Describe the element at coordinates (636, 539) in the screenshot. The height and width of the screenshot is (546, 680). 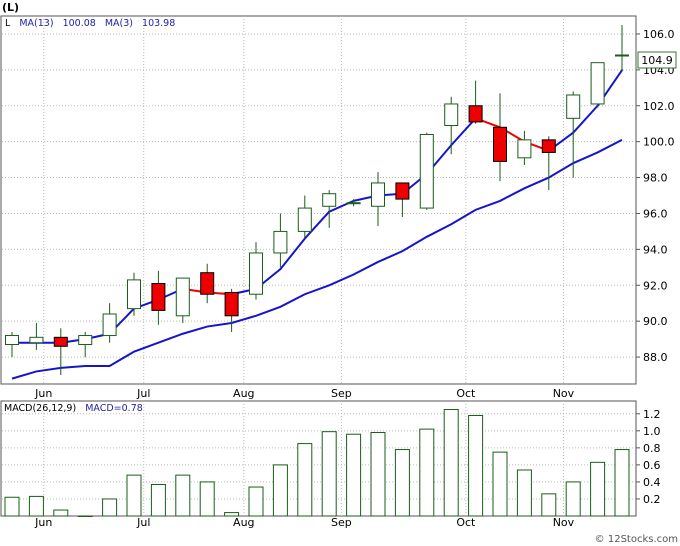
I see `watermark: © 12Stocks.com` at that location.